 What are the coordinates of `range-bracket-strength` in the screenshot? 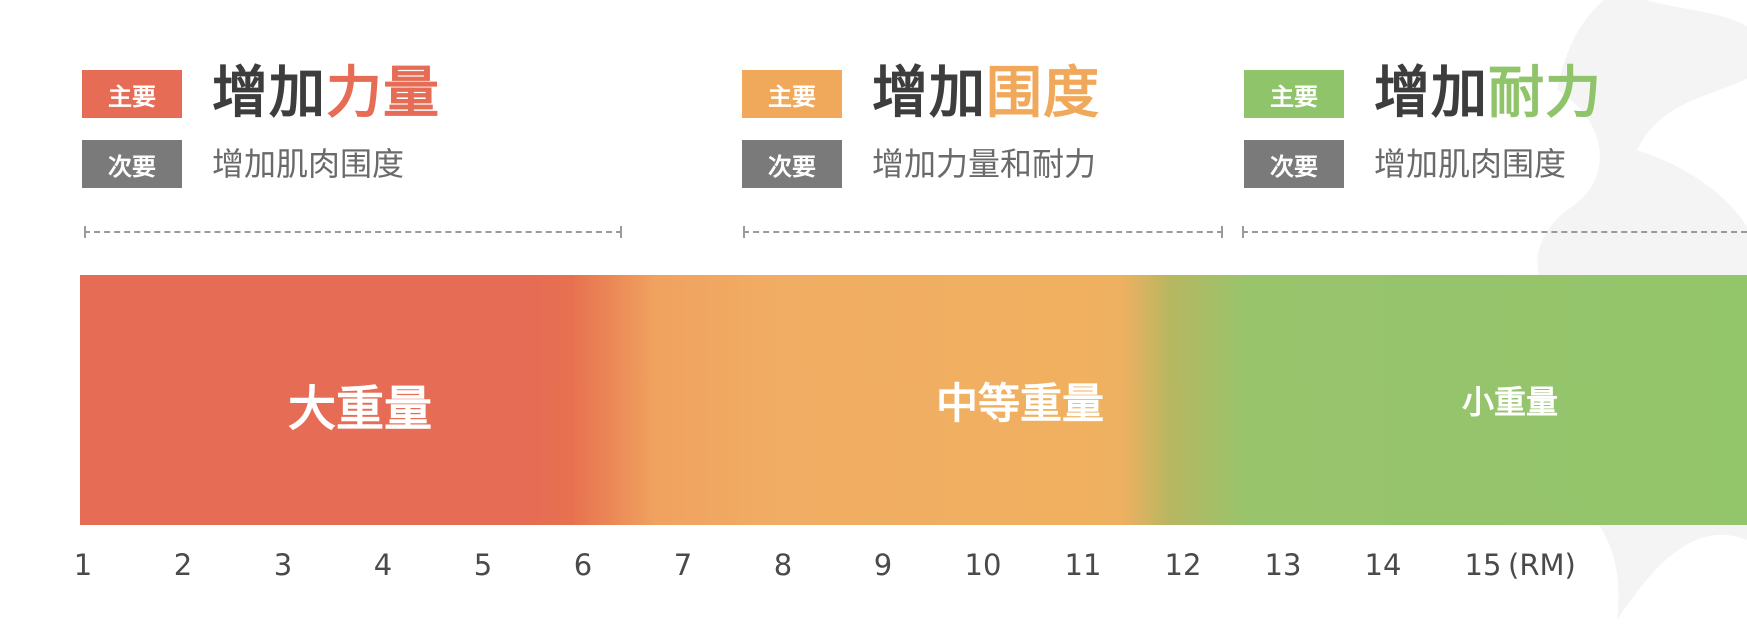 It's located at (353, 232).